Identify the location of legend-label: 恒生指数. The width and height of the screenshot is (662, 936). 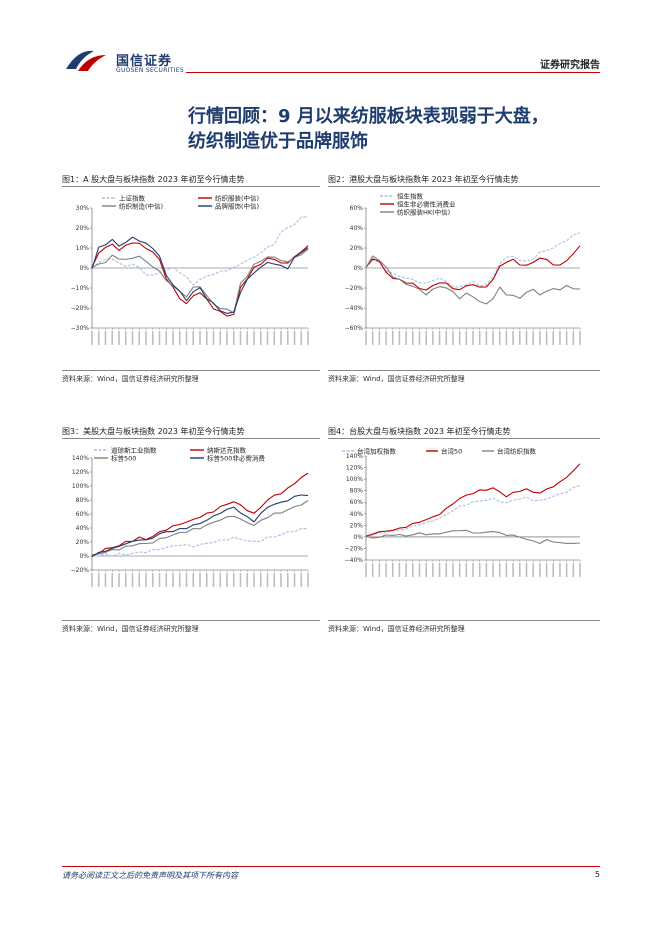
(410, 195).